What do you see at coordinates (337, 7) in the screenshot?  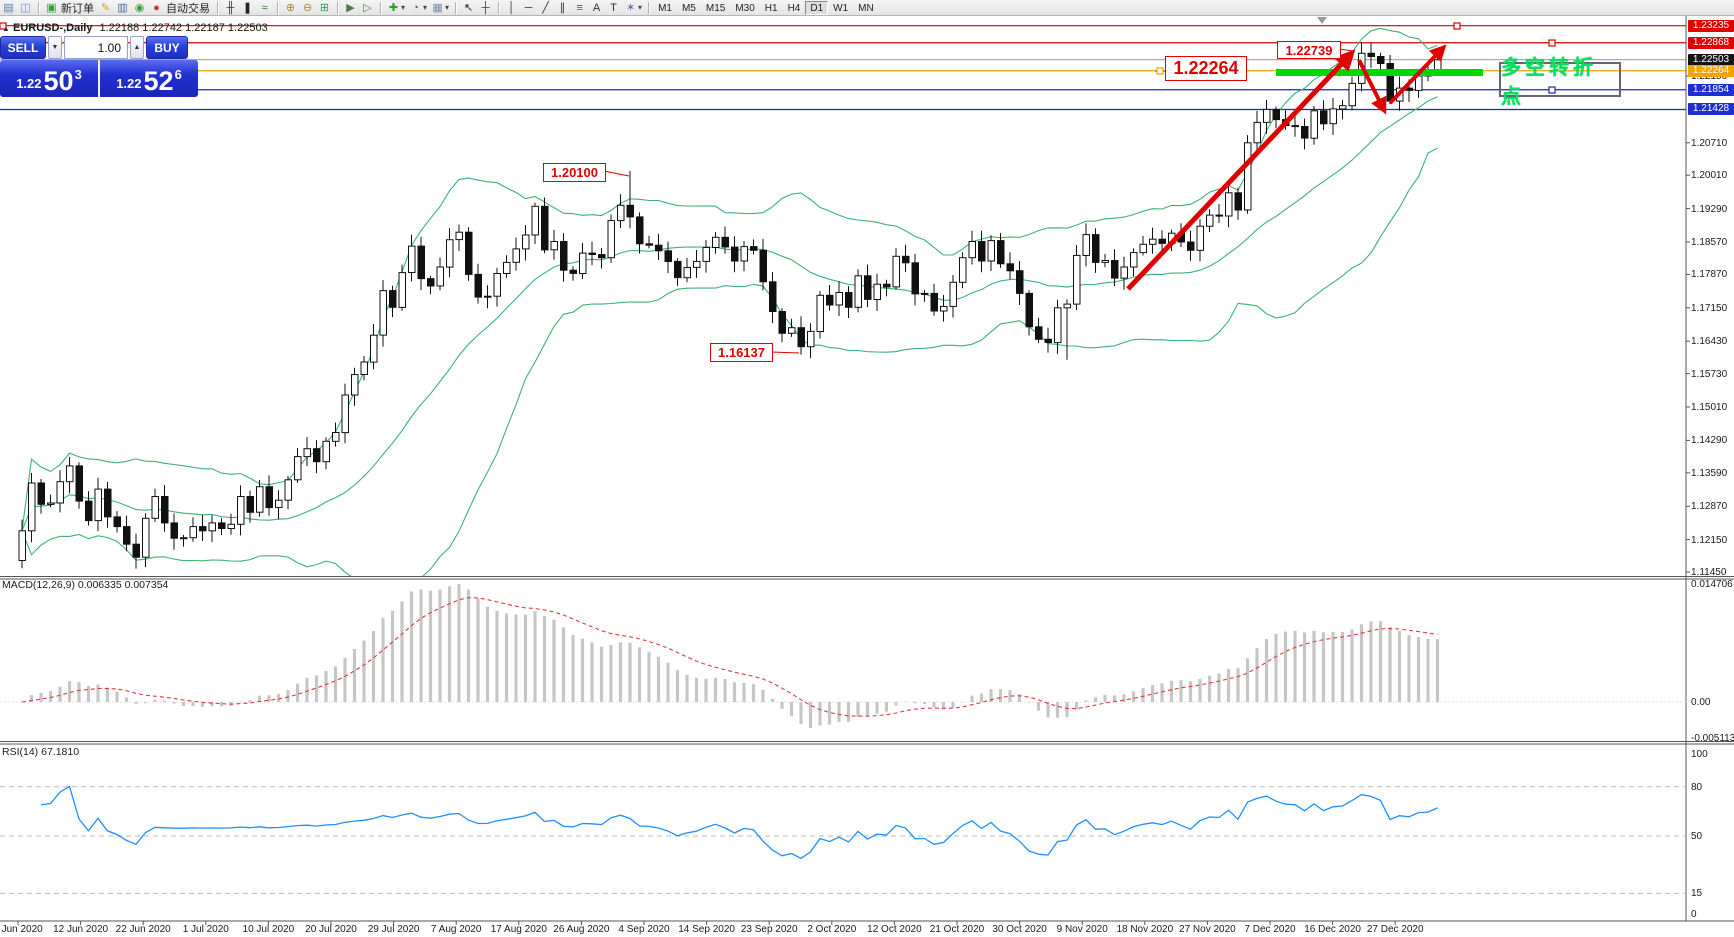 I see `sep4` at bounding box center [337, 7].